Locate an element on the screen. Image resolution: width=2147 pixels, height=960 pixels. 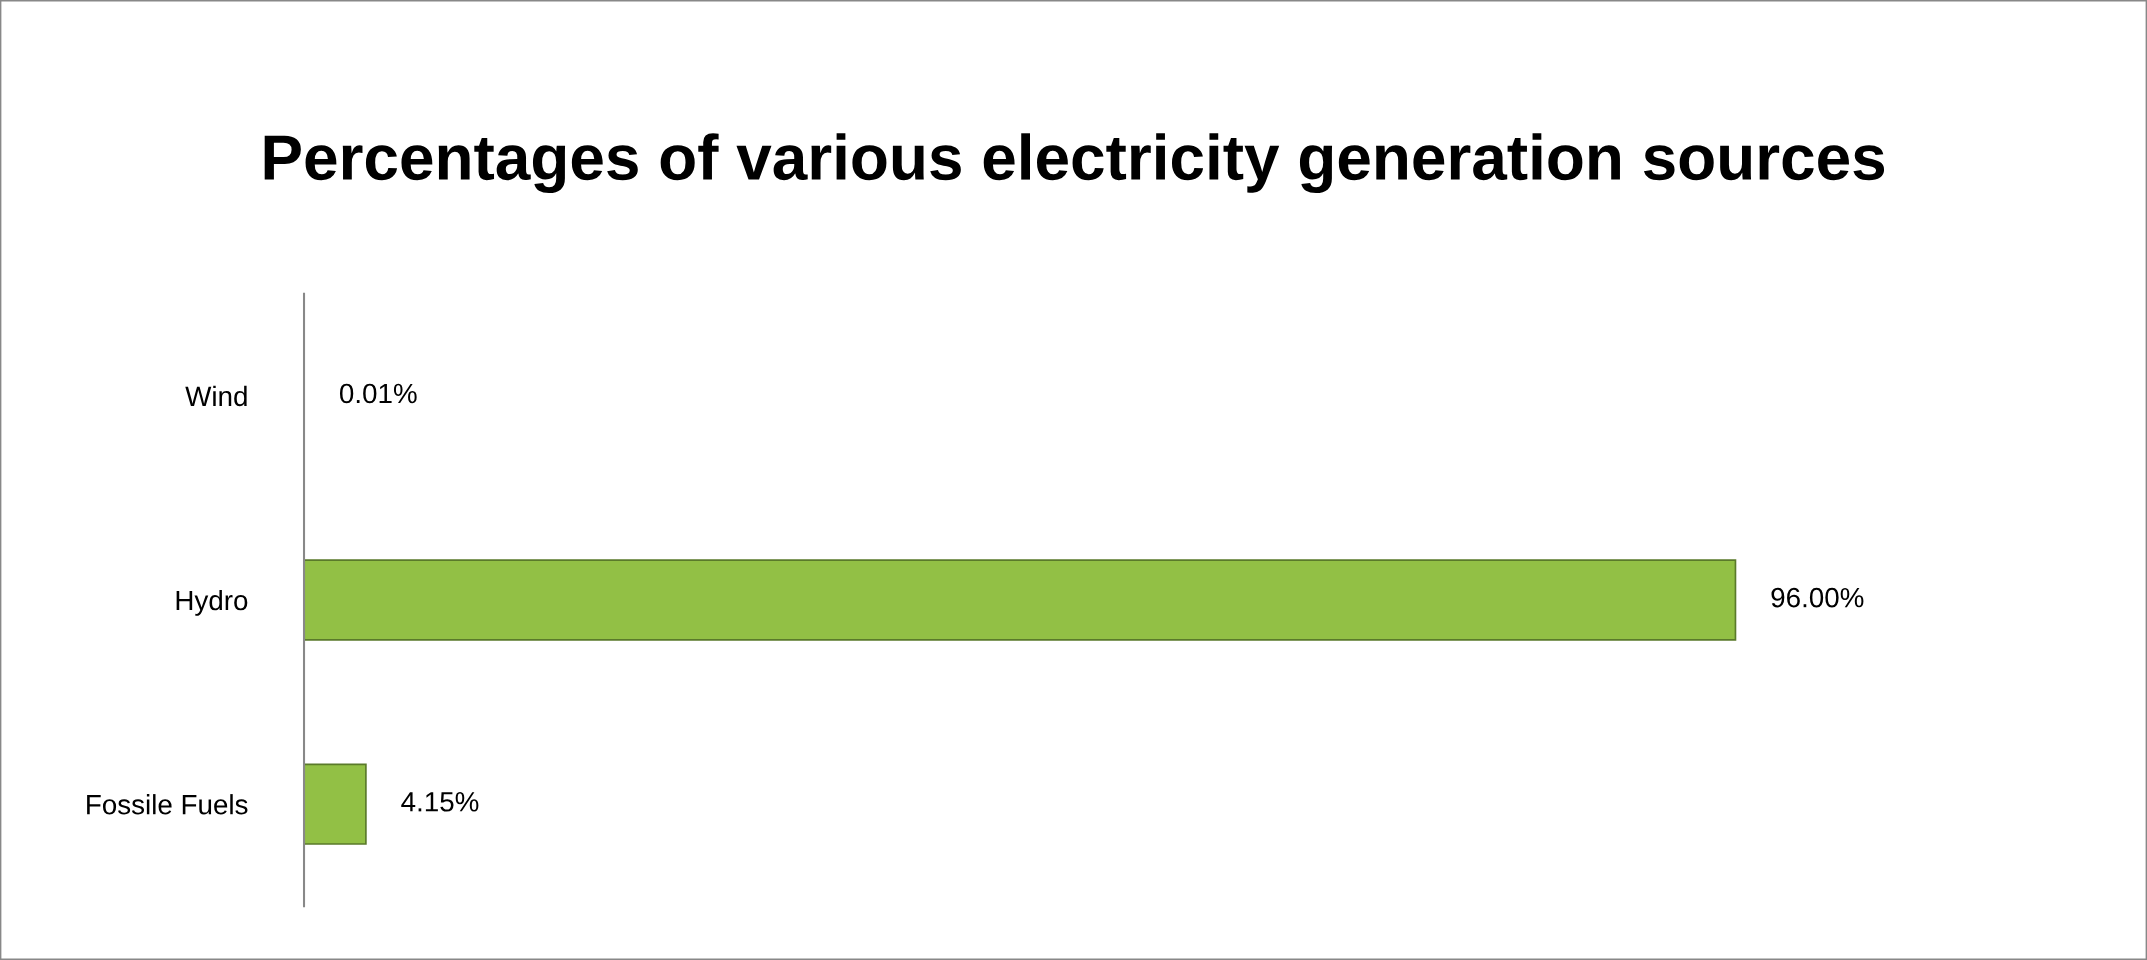
y-tick-label: Wind is located at coordinates (216, 396).